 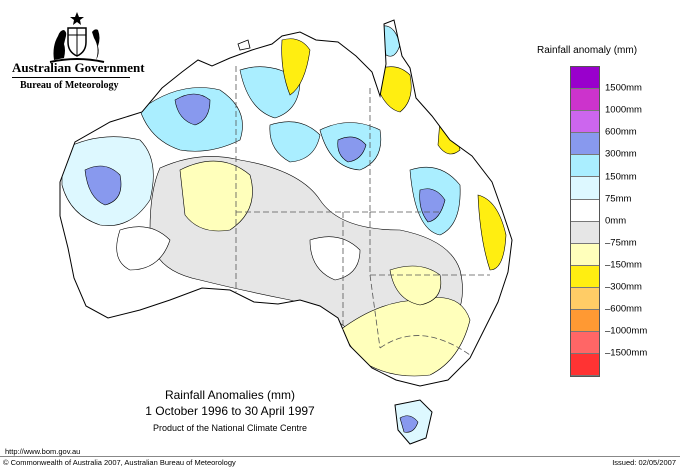 I want to click on coat-of-arms-icon, so click(x=77, y=37).